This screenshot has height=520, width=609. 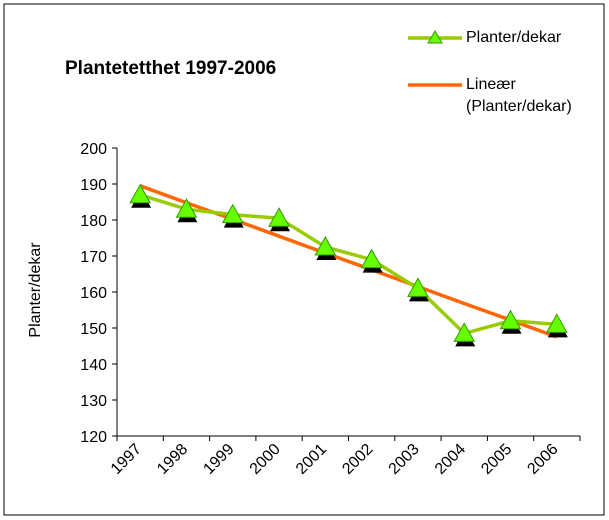 What do you see at coordinates (93, 257) in the screenshot?
I see `y-tick-label: 170` at bounding box center [93, 257].